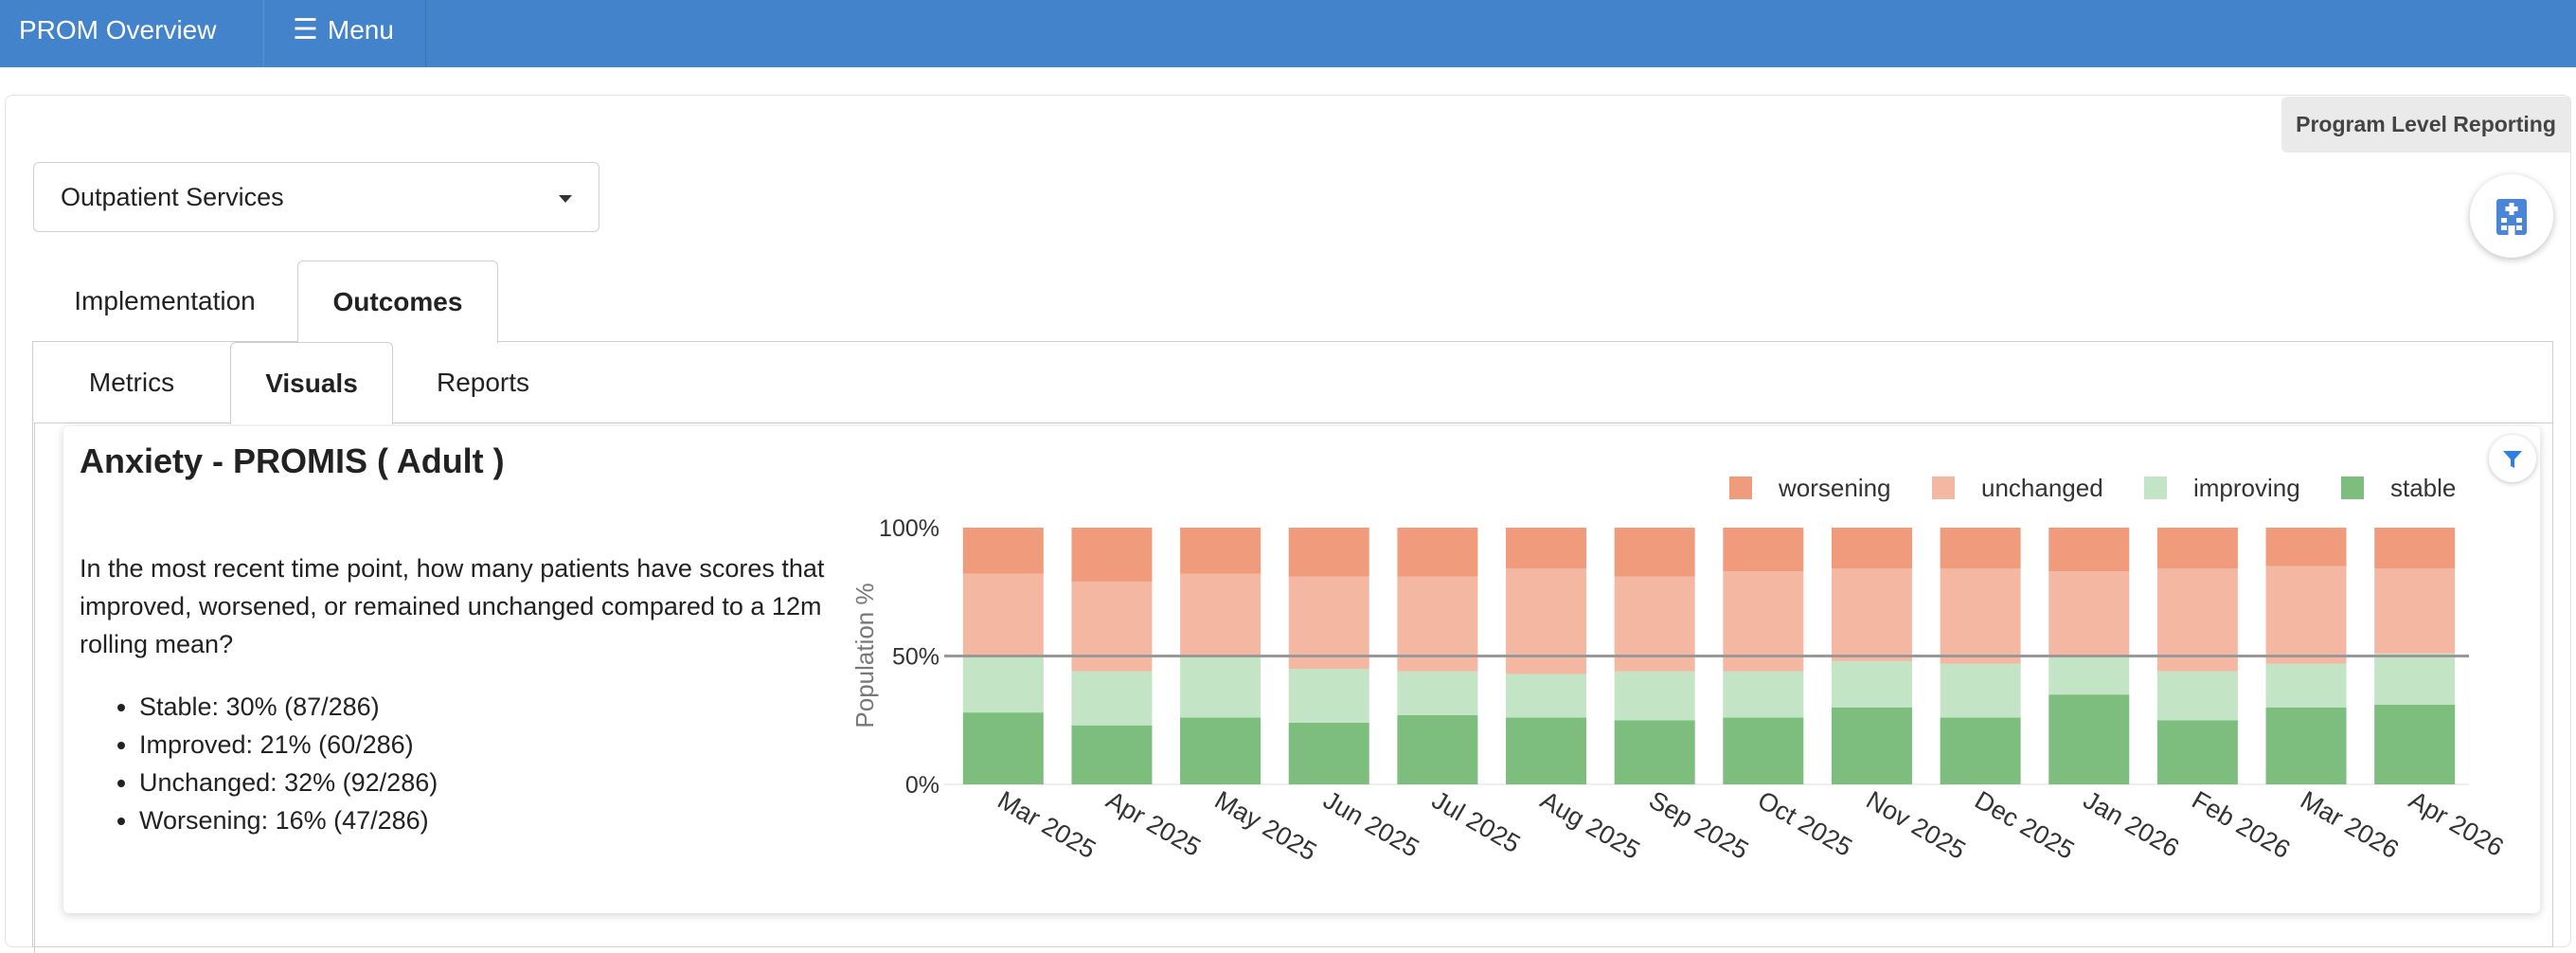  Describe the element at coordinates (397, 302) in the screenshot. I see `tab-outcomes: Outcomes` at that location.